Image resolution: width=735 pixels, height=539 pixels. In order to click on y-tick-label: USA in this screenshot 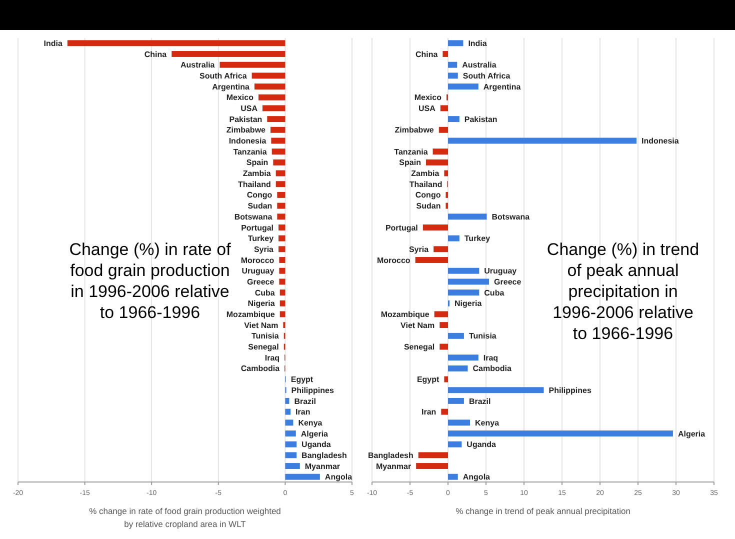, I will do `click(249, 109)`.